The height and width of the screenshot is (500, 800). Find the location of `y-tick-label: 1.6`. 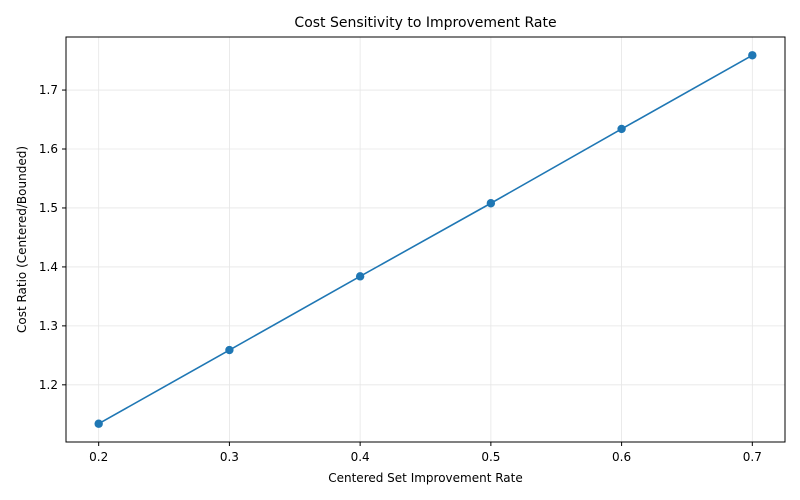

y-tick-label: 1.6 is located at coordinates (48, 149).